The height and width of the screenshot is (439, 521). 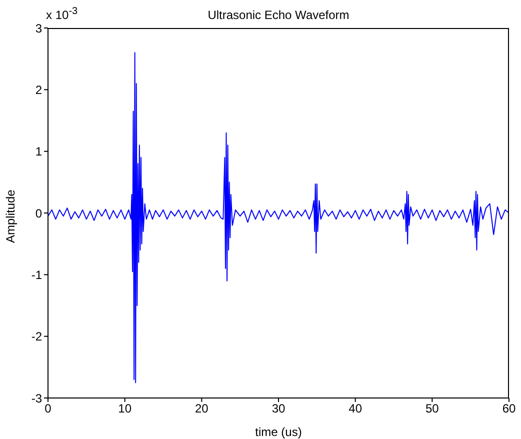 What do you see at coordinates (48, 409) in the screenshot?
I see `x-tick-label: 0` at bounding box center [48, 409].